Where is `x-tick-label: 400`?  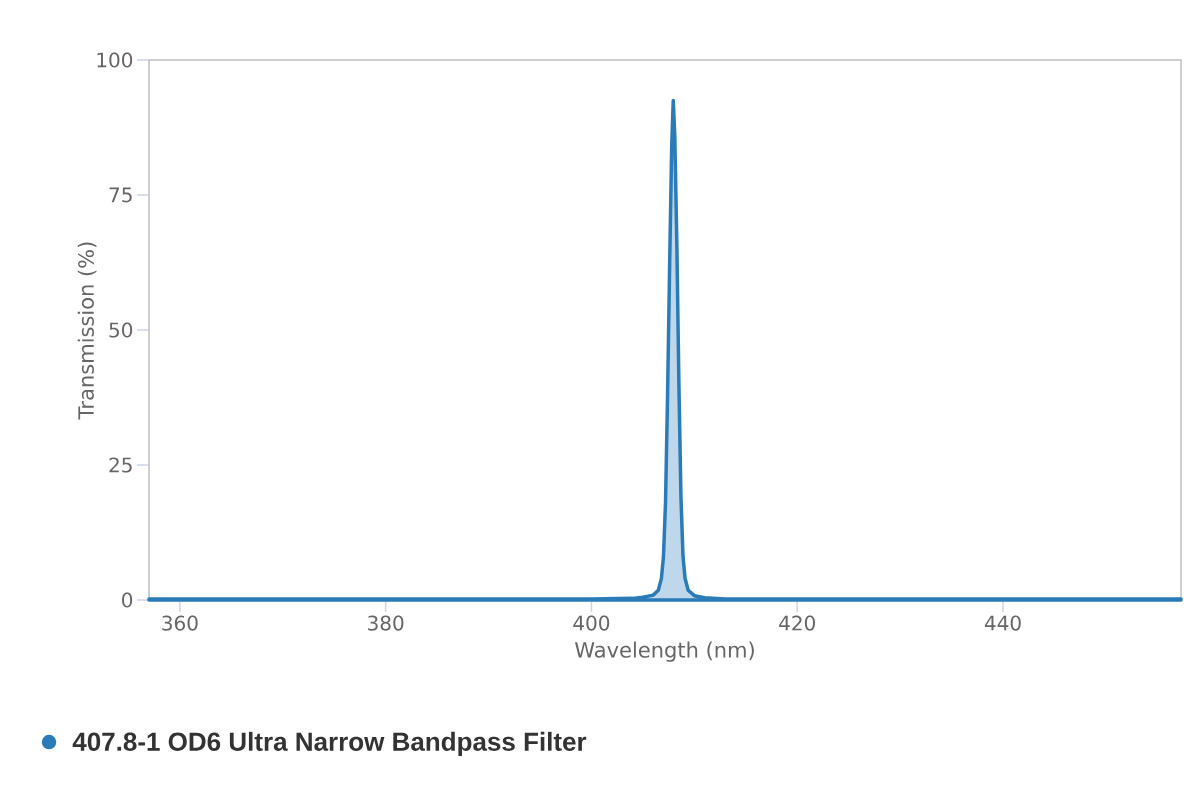
x-tick-label: 400 is located at coordinates (591, 623).